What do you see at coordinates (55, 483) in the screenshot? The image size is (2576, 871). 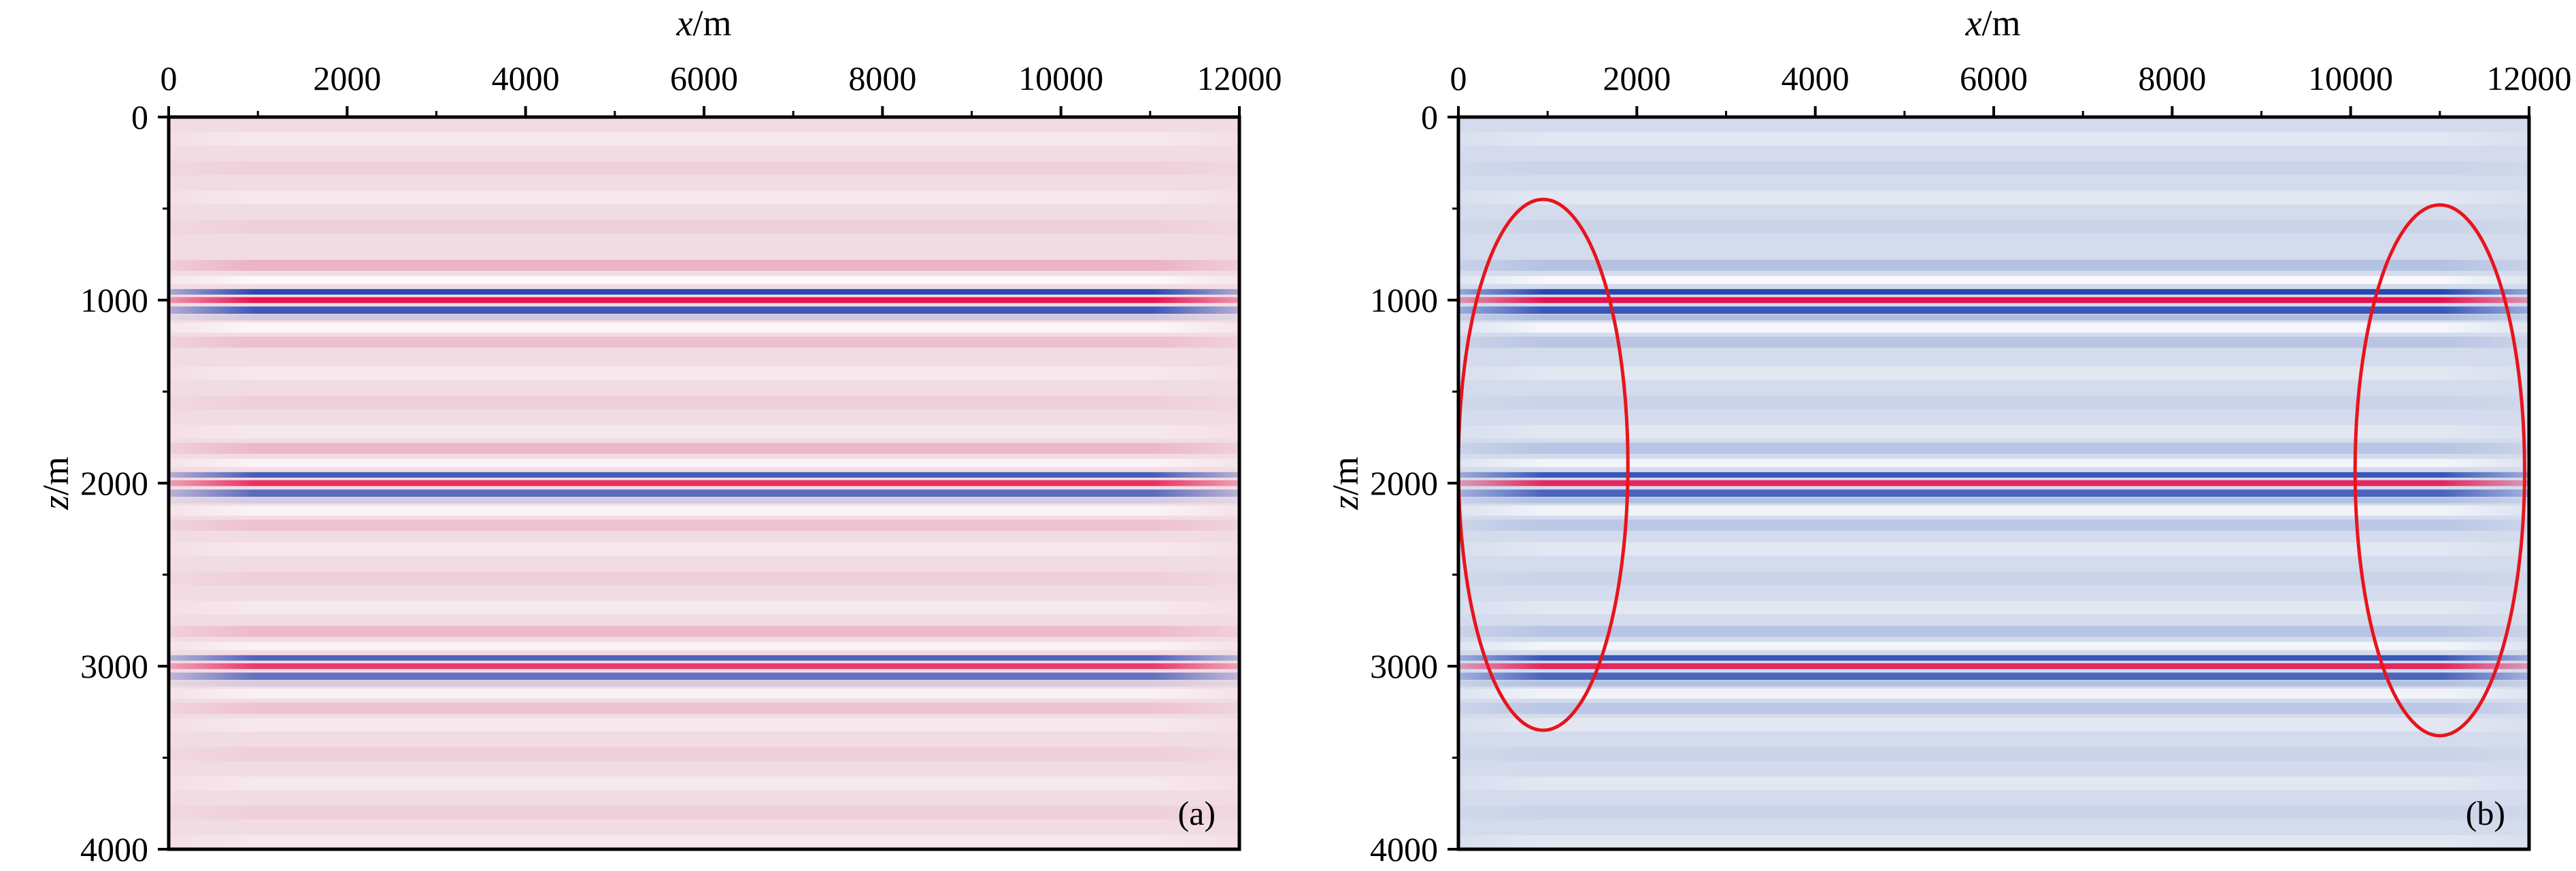 I see `panel-a-y-axis-title: z/m` at bounding box center [55, 483].